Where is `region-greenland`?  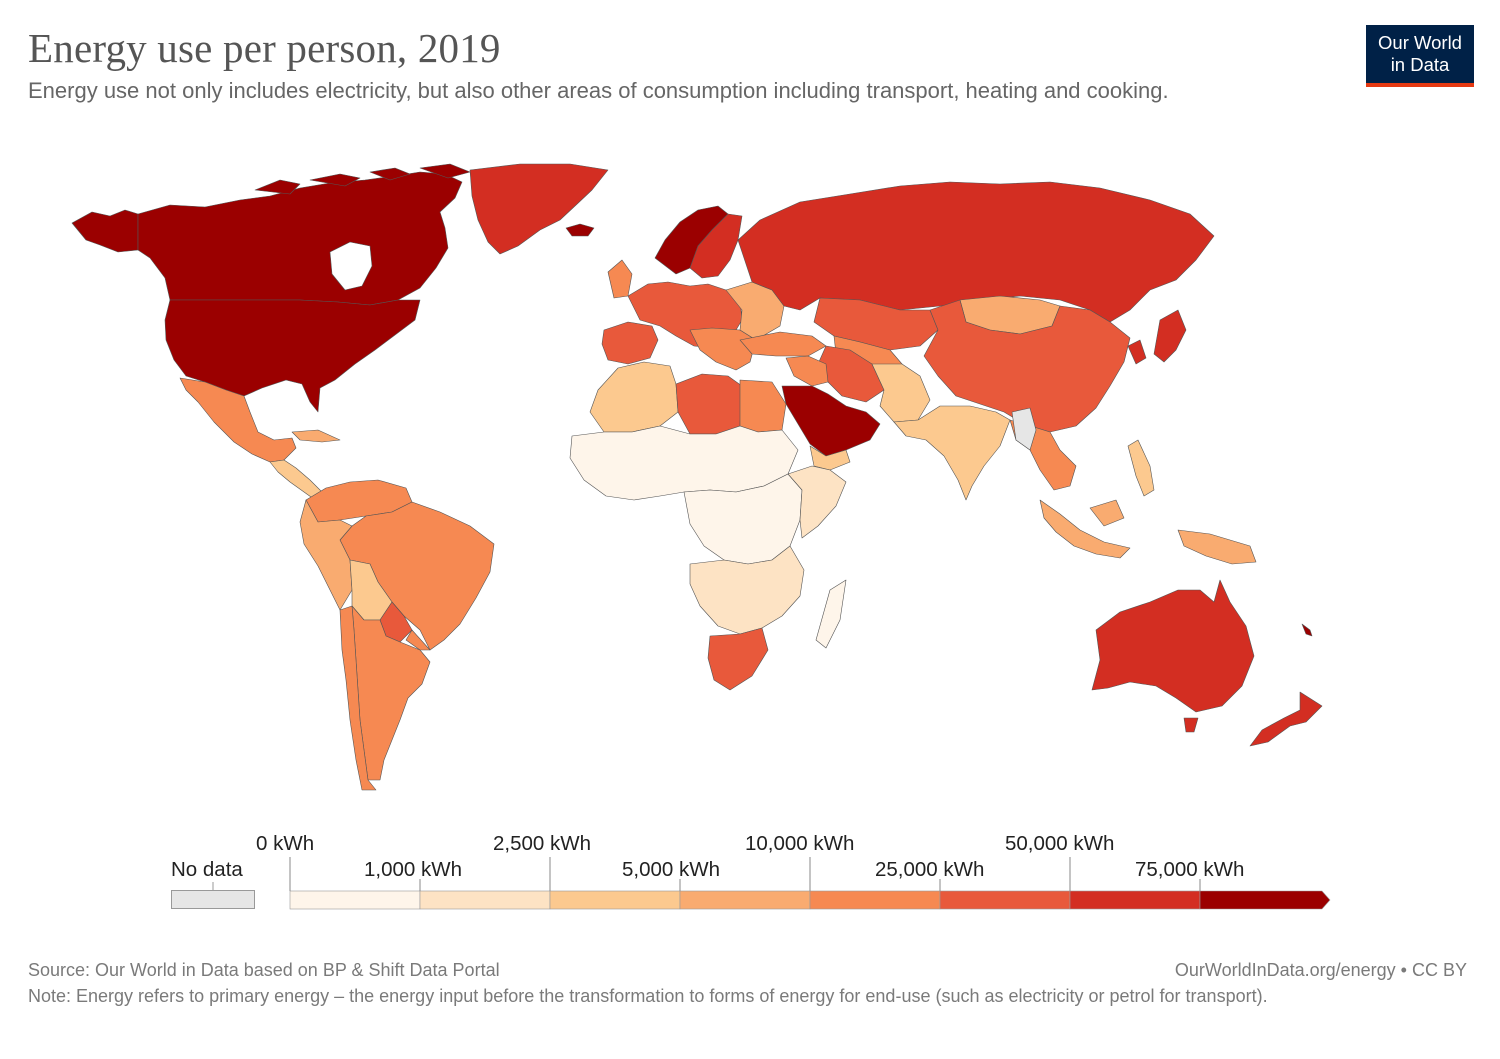 region-greenland is located at coordinates (539, 209).